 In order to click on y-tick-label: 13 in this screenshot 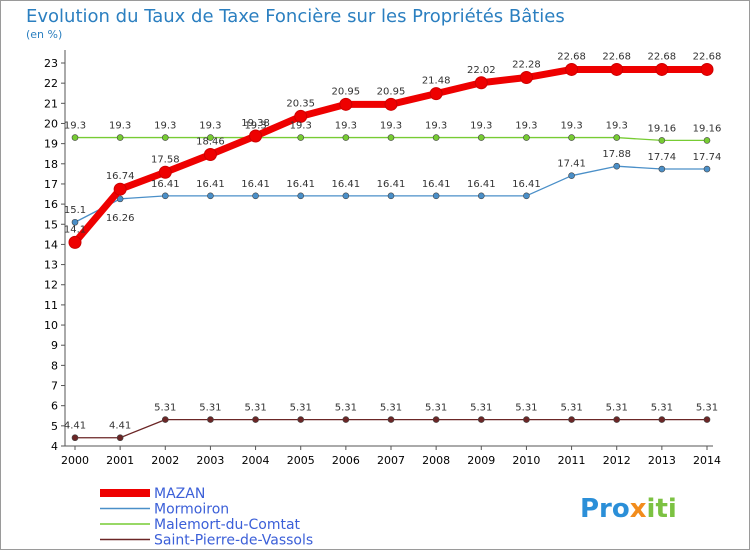, I will do `click(51, 265)`.